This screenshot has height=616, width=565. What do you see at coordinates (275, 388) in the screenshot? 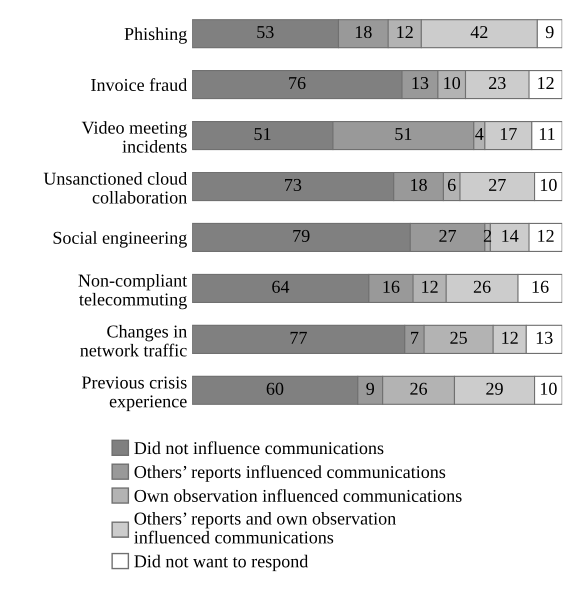
I see `data-label: 60` at bounding box center [275, 388].